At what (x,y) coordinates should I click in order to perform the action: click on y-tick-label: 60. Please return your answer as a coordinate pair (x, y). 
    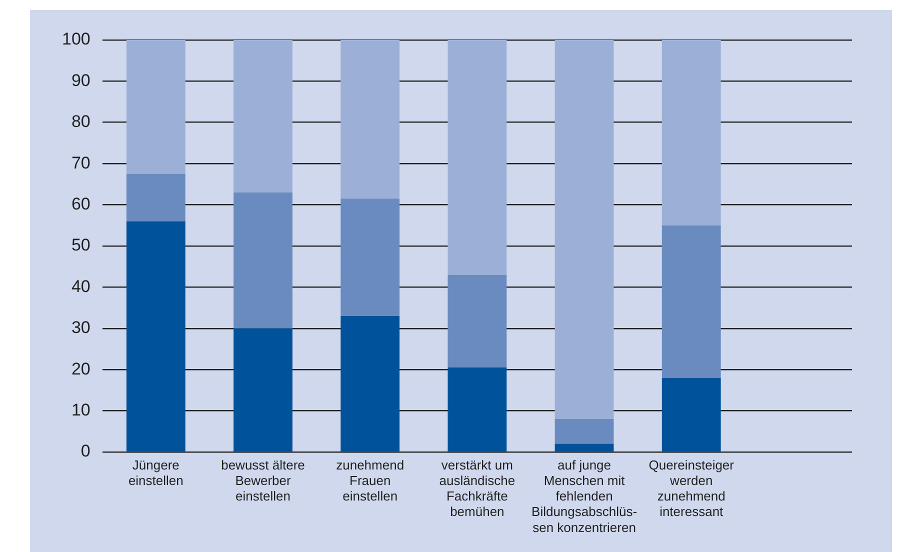
    Looking at the image, I should click on (80, 204).